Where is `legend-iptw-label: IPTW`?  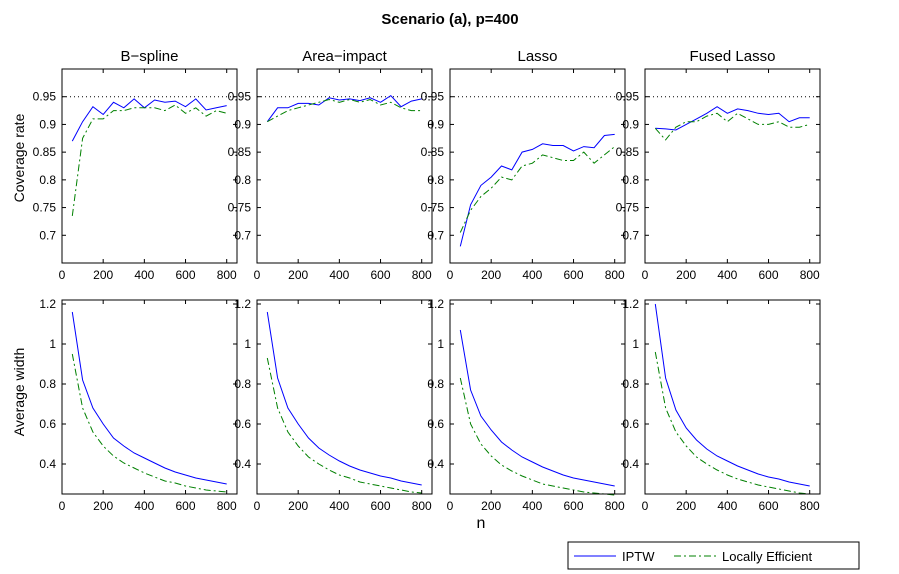 legend-iptw-label: IPTW is located at coordinates (638, 556).